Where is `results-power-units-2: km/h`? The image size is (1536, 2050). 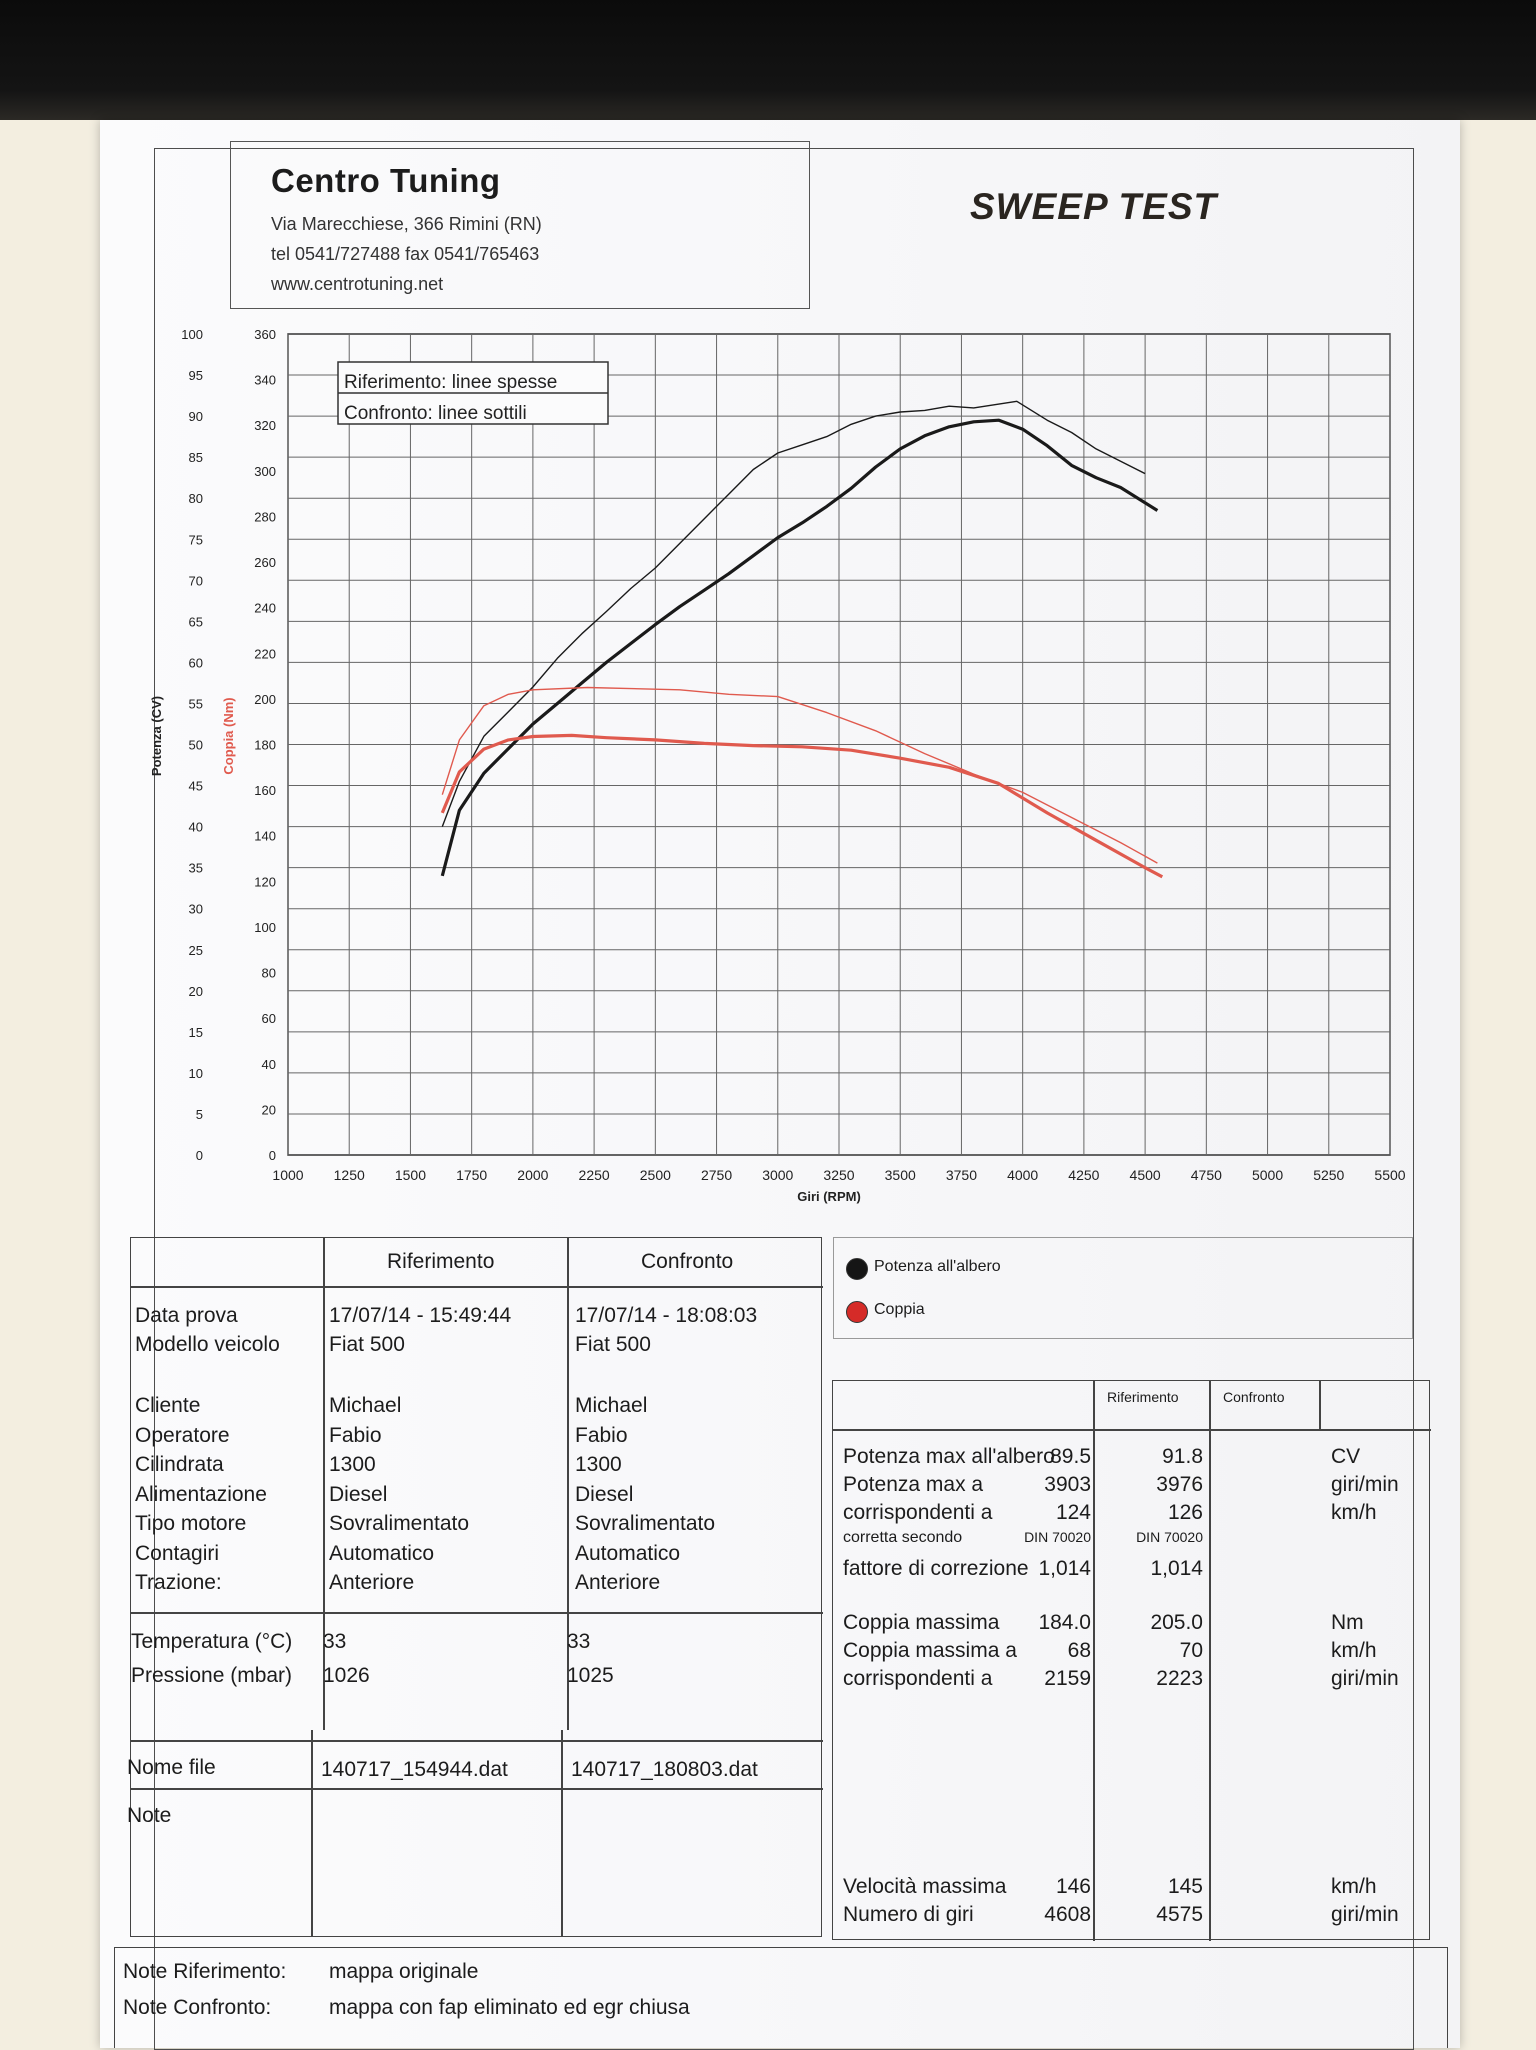
results-power-units-2: km/h is located at coordinates (1354, 1512).